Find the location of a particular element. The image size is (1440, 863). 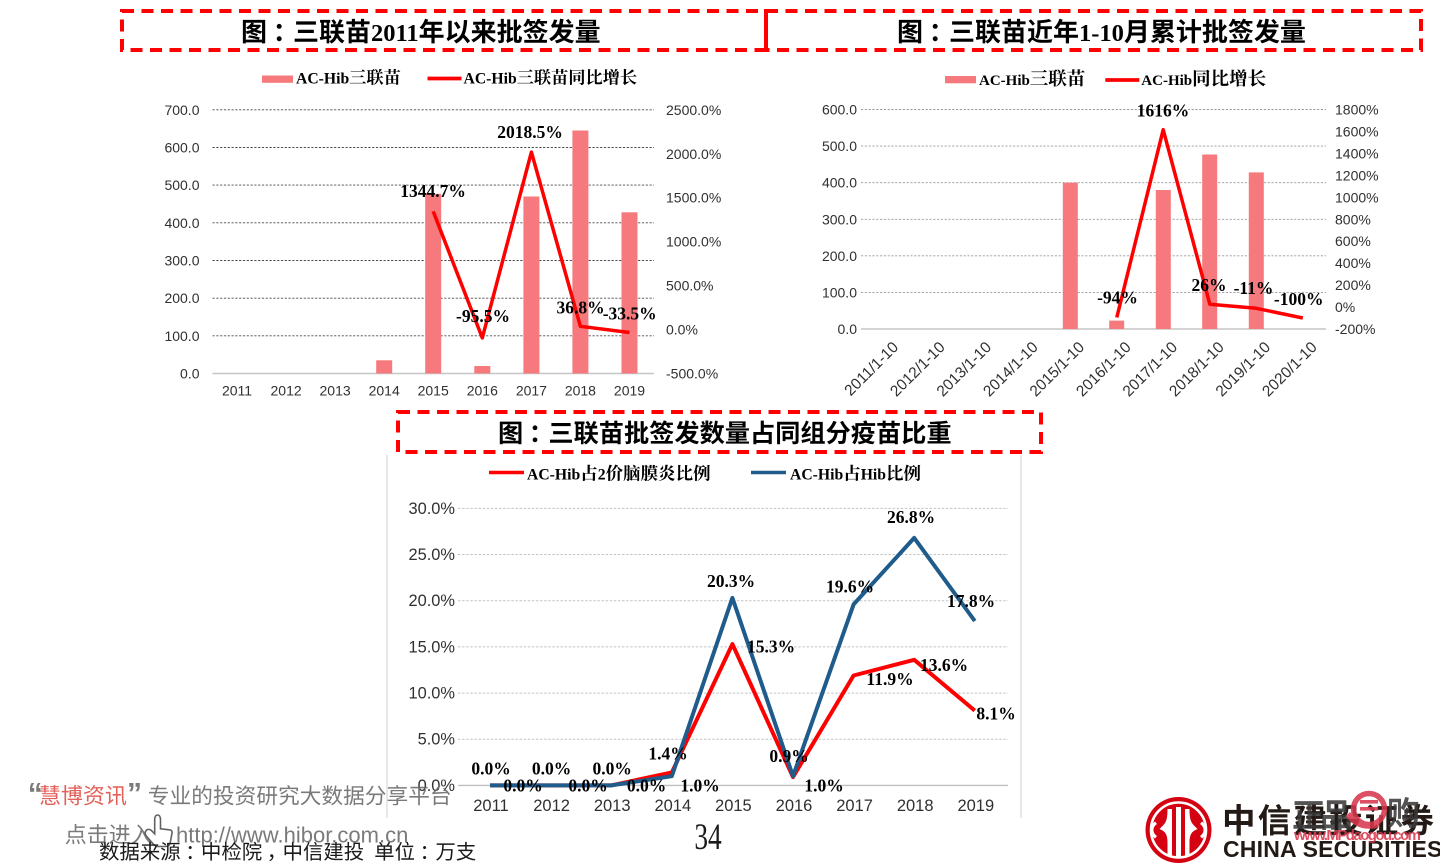

svg-text: 200% is located at coordinates (1353, 285).